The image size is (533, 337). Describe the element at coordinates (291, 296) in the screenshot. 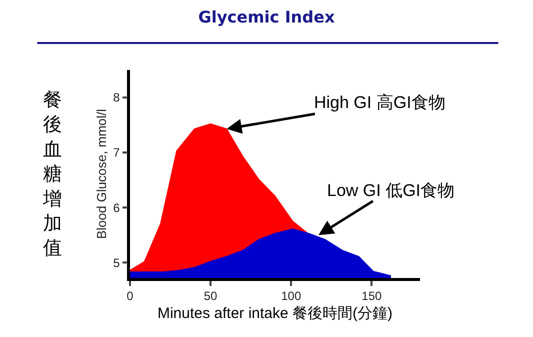

I see `x-tick-label: 100` at that location.